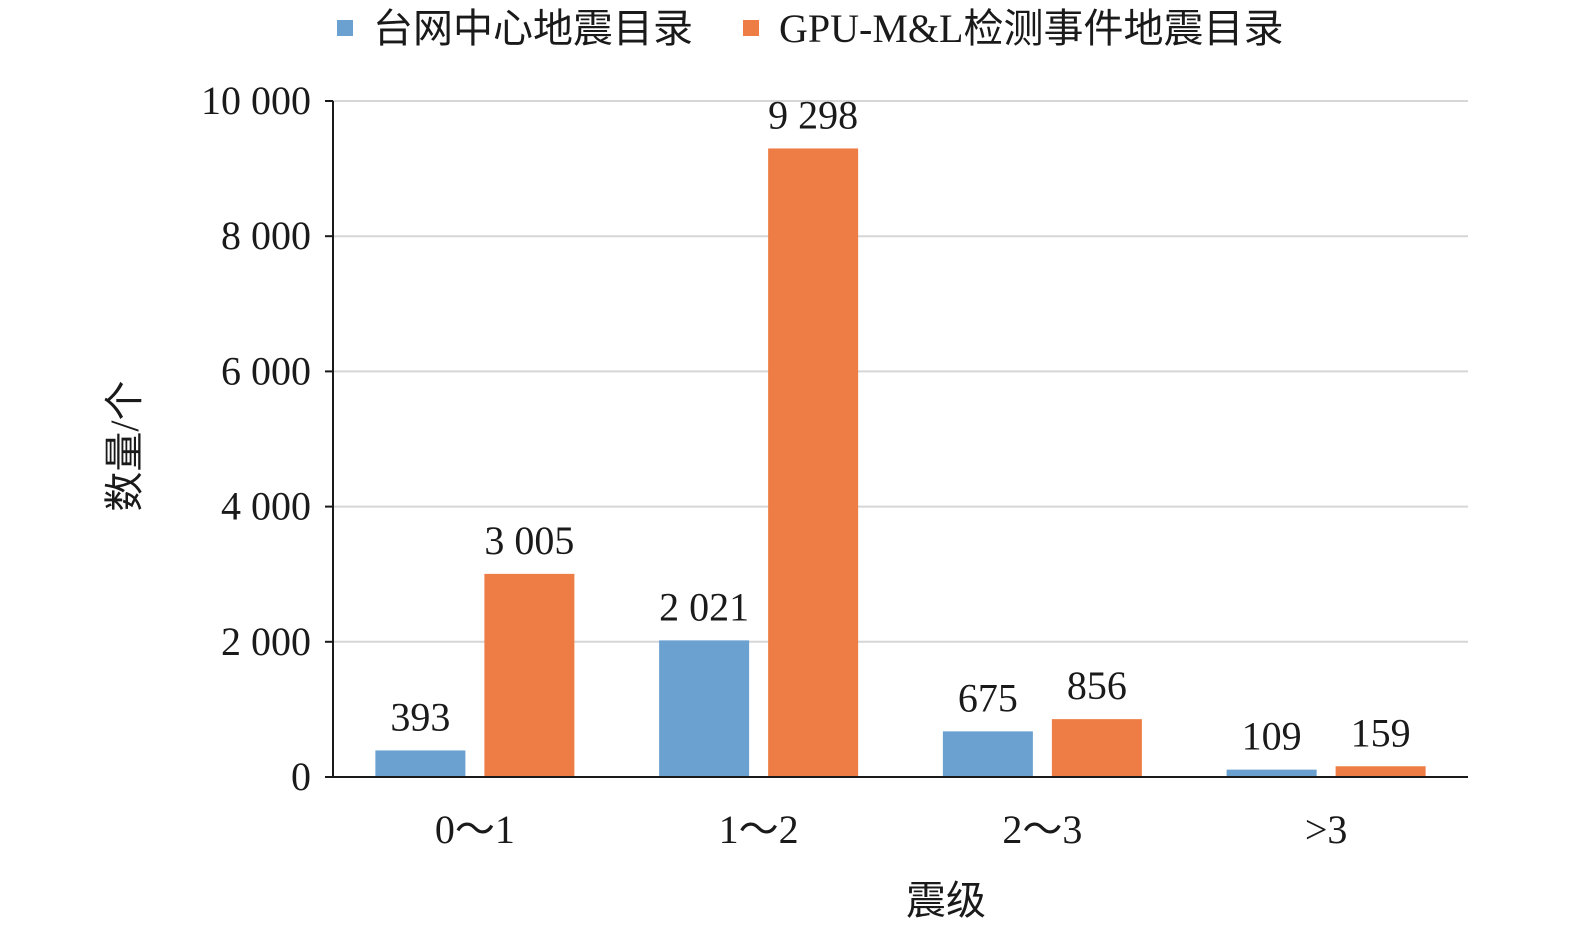 The width and height of the screenshot is (1575, 931). Describe the element at coordinates (946, 900) in the screenshot. I see `x-axis-title: 震级` at that location.